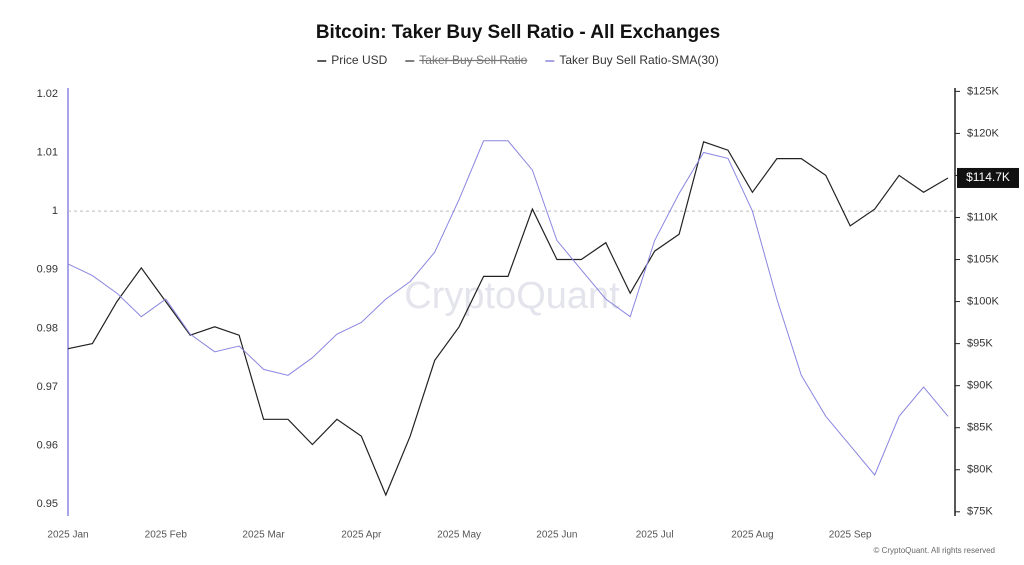 This screenshot has height=565, width=1024. I want to click on y2-tick-label: $90K, so click(980, 386).